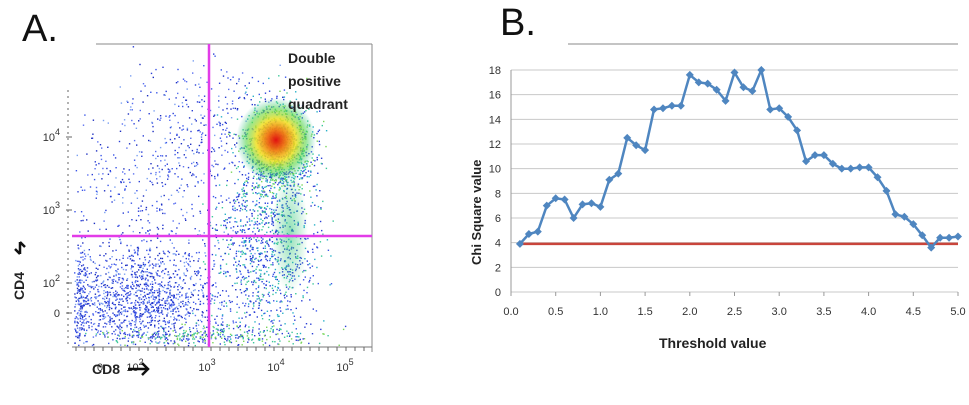 The image size is (969, 405). Describe the element at coordinates (823, 312) in the screenshot. I see `chart-x-tick-label: 3.5` at that location.